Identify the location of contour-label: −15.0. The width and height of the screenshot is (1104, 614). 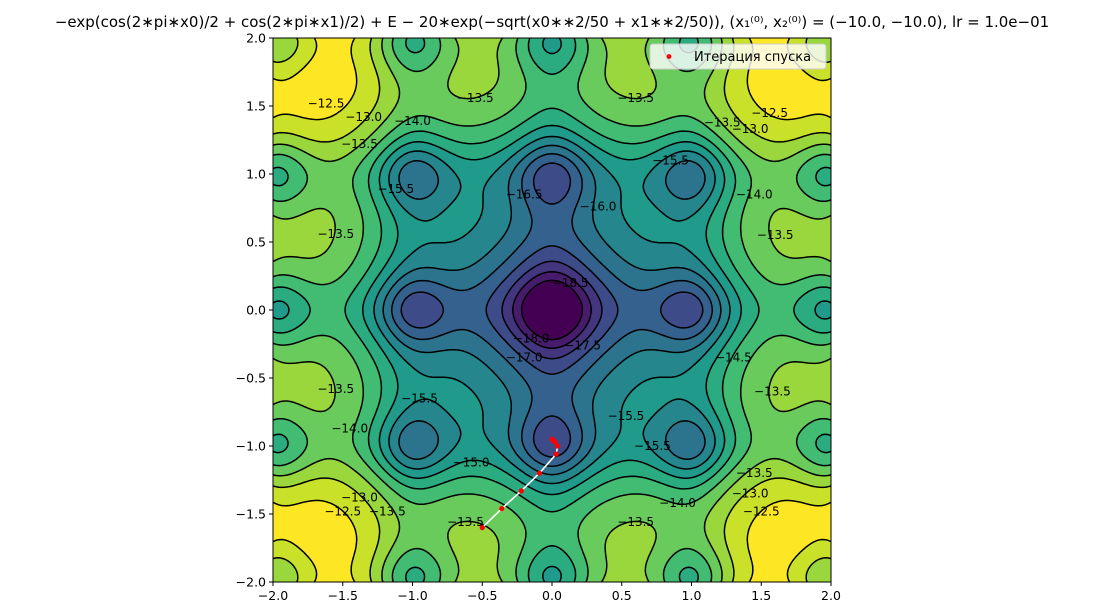
(471, 462).